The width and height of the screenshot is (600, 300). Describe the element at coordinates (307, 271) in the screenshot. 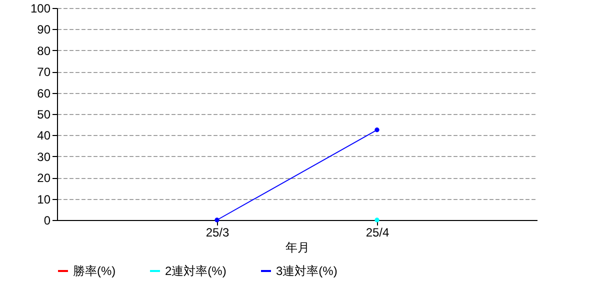

I see `legend-label: 3連対率(%)` at that location.